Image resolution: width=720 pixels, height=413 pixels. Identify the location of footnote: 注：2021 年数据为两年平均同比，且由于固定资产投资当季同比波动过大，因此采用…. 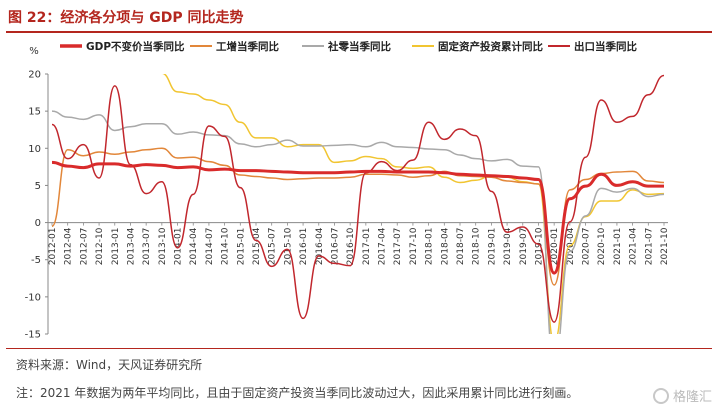
(297, 393).